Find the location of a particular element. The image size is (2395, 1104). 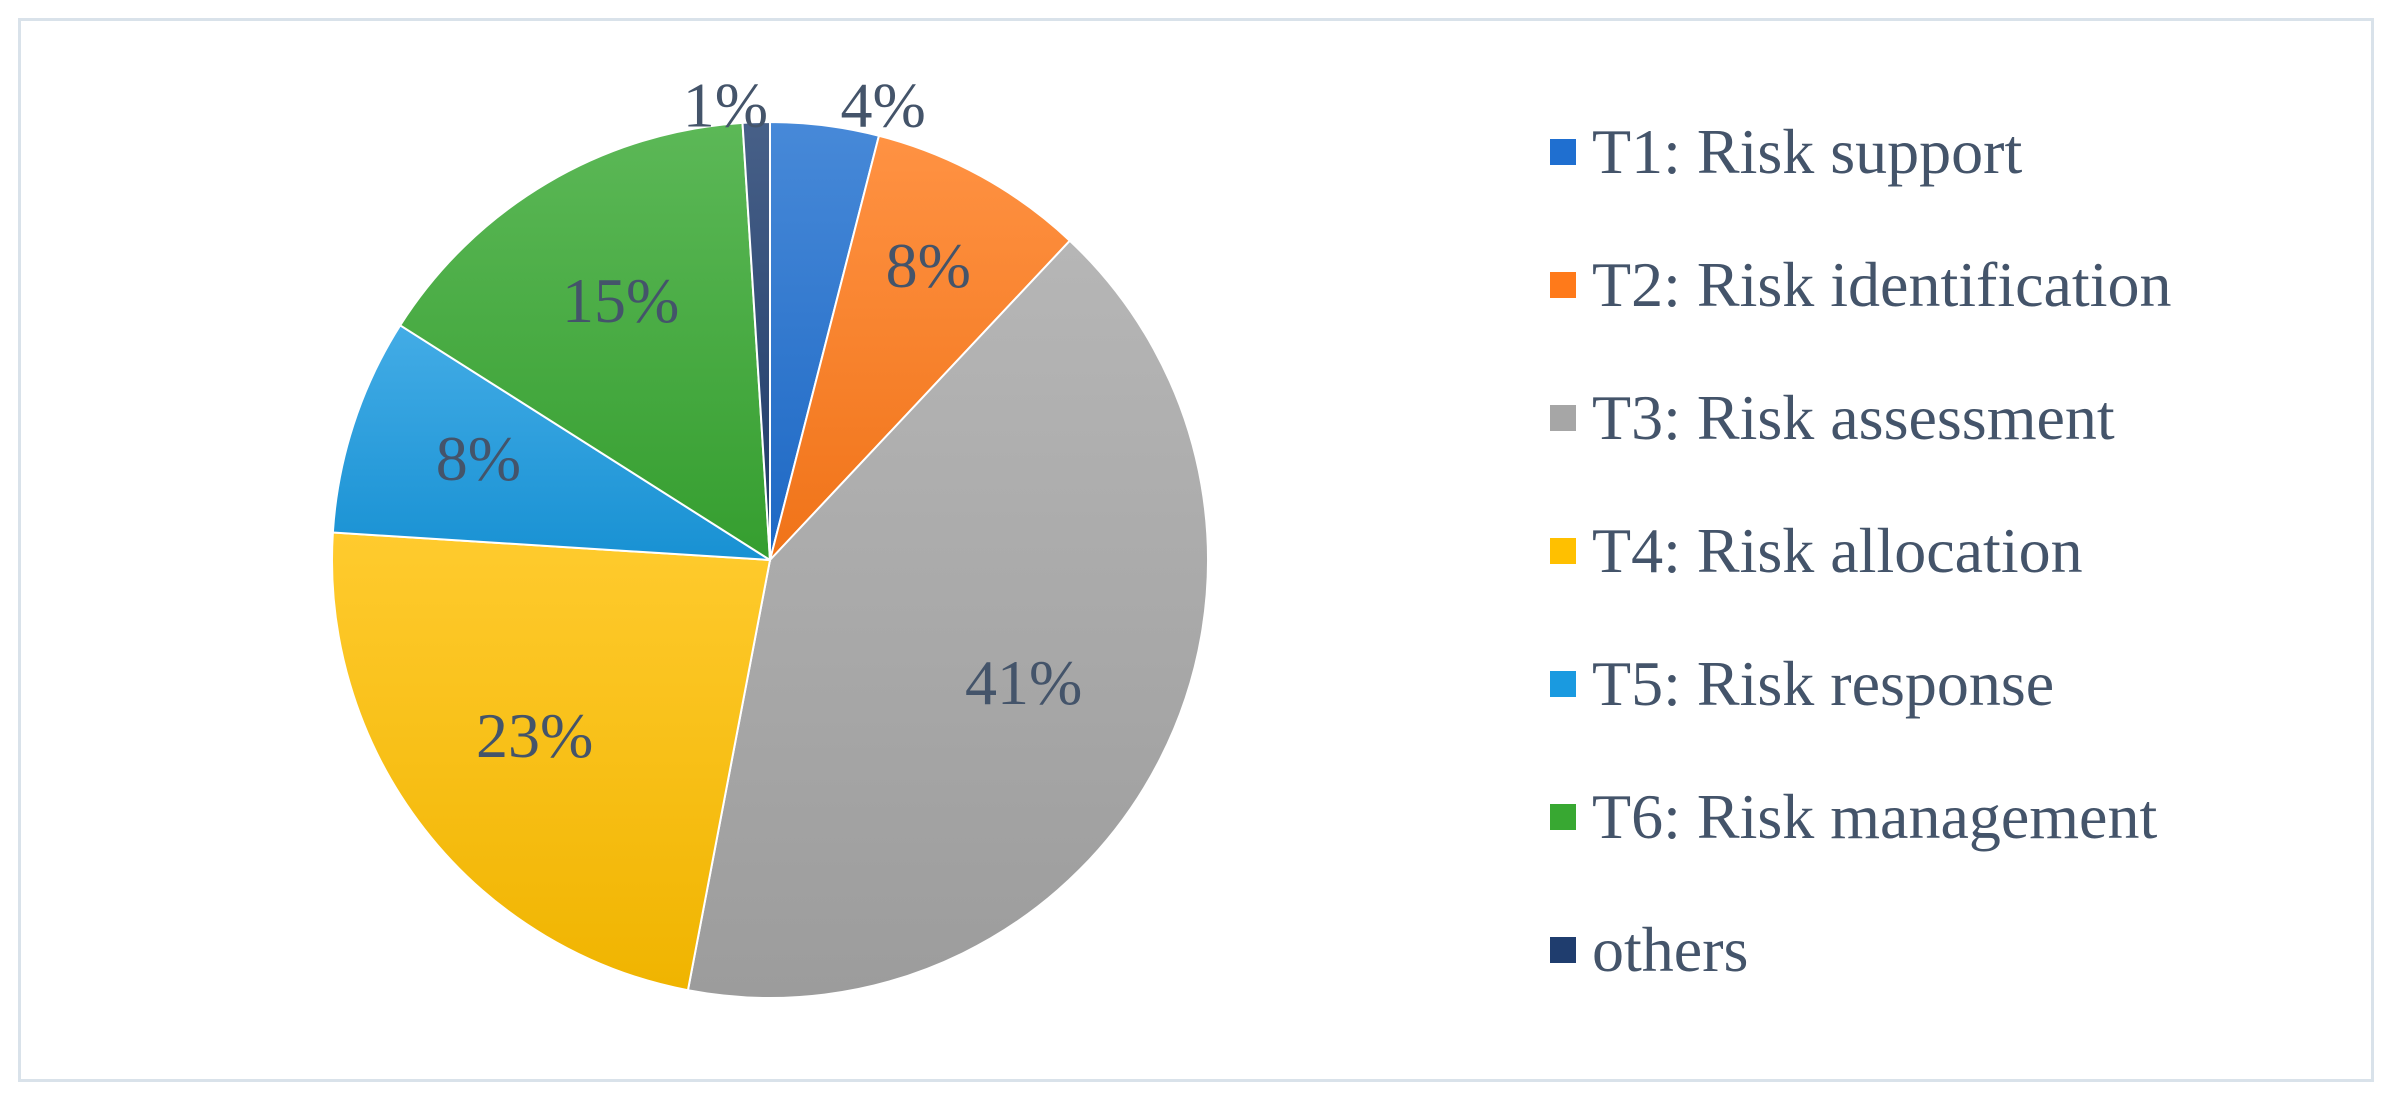

legend-item-4: T4: Risk allocation is located at coordinates (1816, 551).